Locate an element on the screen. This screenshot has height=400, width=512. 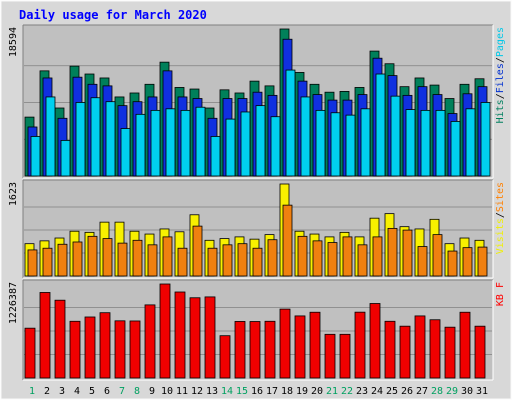
x-tick-label: 1 is located at coordinates (32, 391).